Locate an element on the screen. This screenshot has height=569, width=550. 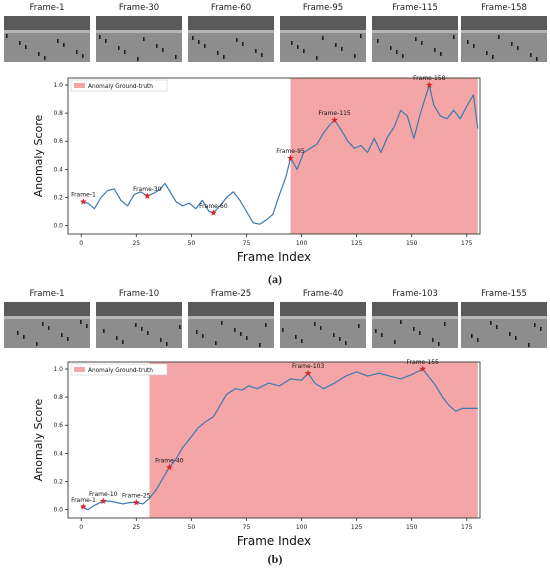
frame-marker-label: Frame-1 is located at coordinates (83, 195).